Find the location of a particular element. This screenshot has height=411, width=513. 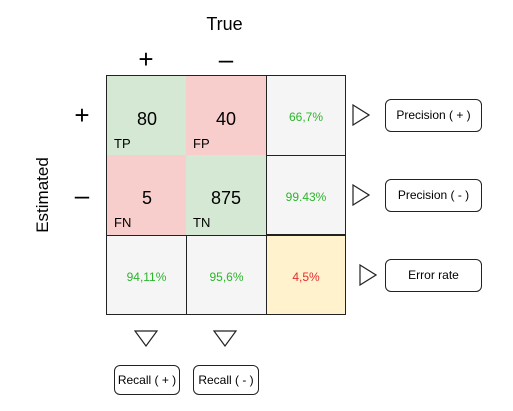

true-axis-title: True is located at coordinates (224, 24).